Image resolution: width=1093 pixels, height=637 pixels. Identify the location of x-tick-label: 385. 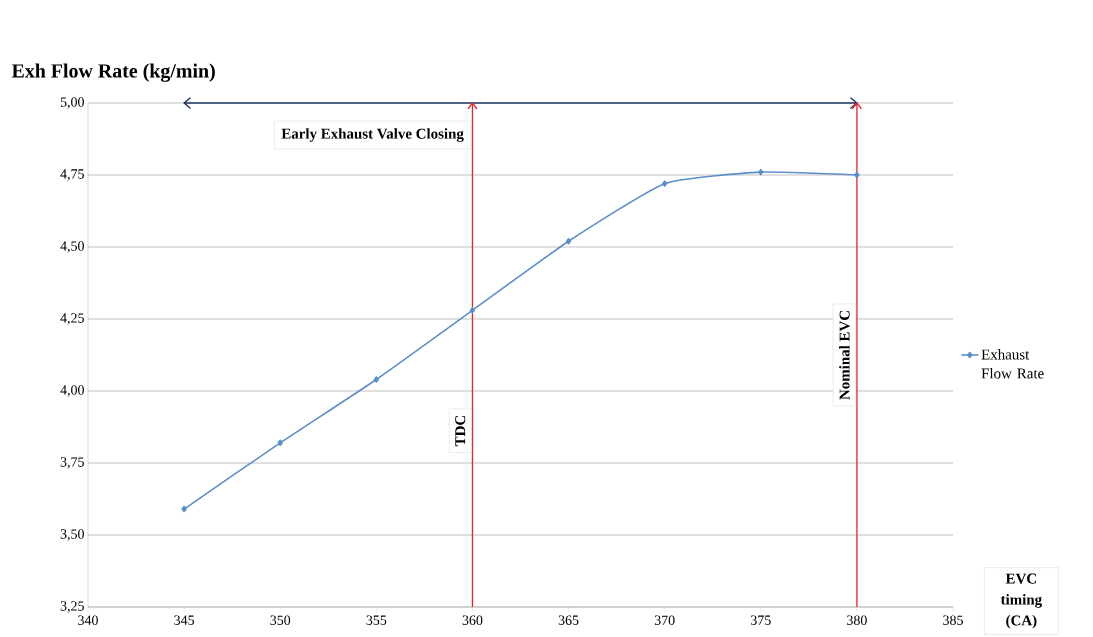
(953, 620).